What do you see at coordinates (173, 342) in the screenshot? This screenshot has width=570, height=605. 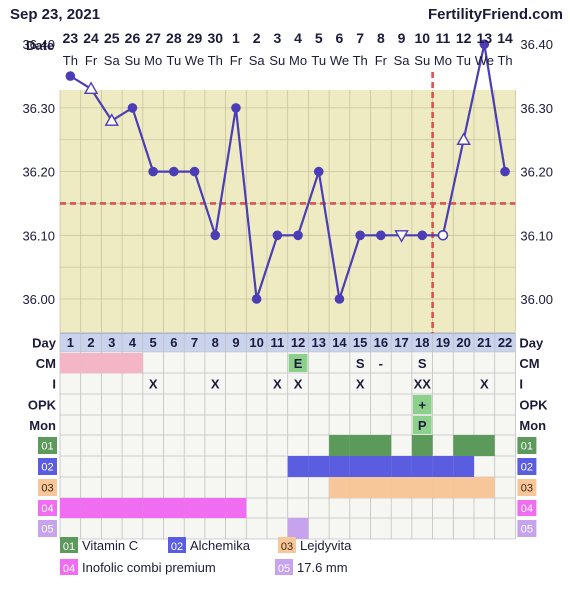 I see `cycle-day-label: 6` at bounding box center [173, 342].